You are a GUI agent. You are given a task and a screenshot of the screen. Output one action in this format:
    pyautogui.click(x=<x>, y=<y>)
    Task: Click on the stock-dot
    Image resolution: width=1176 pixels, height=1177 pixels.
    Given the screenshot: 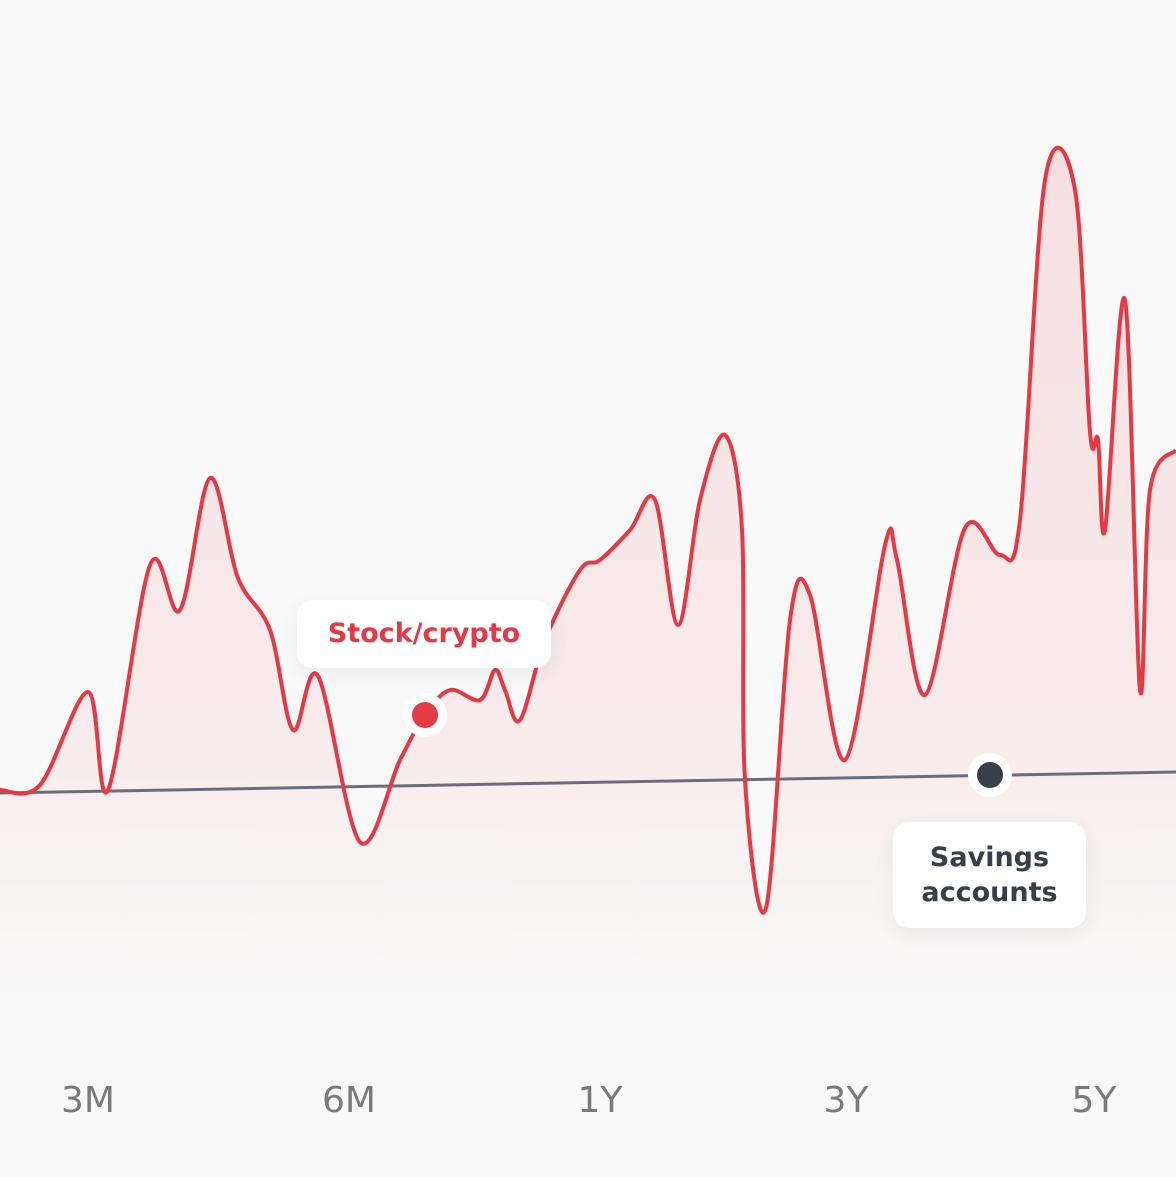 What is the action you would take?
    pyautogui.click(x=425, y=715)
    